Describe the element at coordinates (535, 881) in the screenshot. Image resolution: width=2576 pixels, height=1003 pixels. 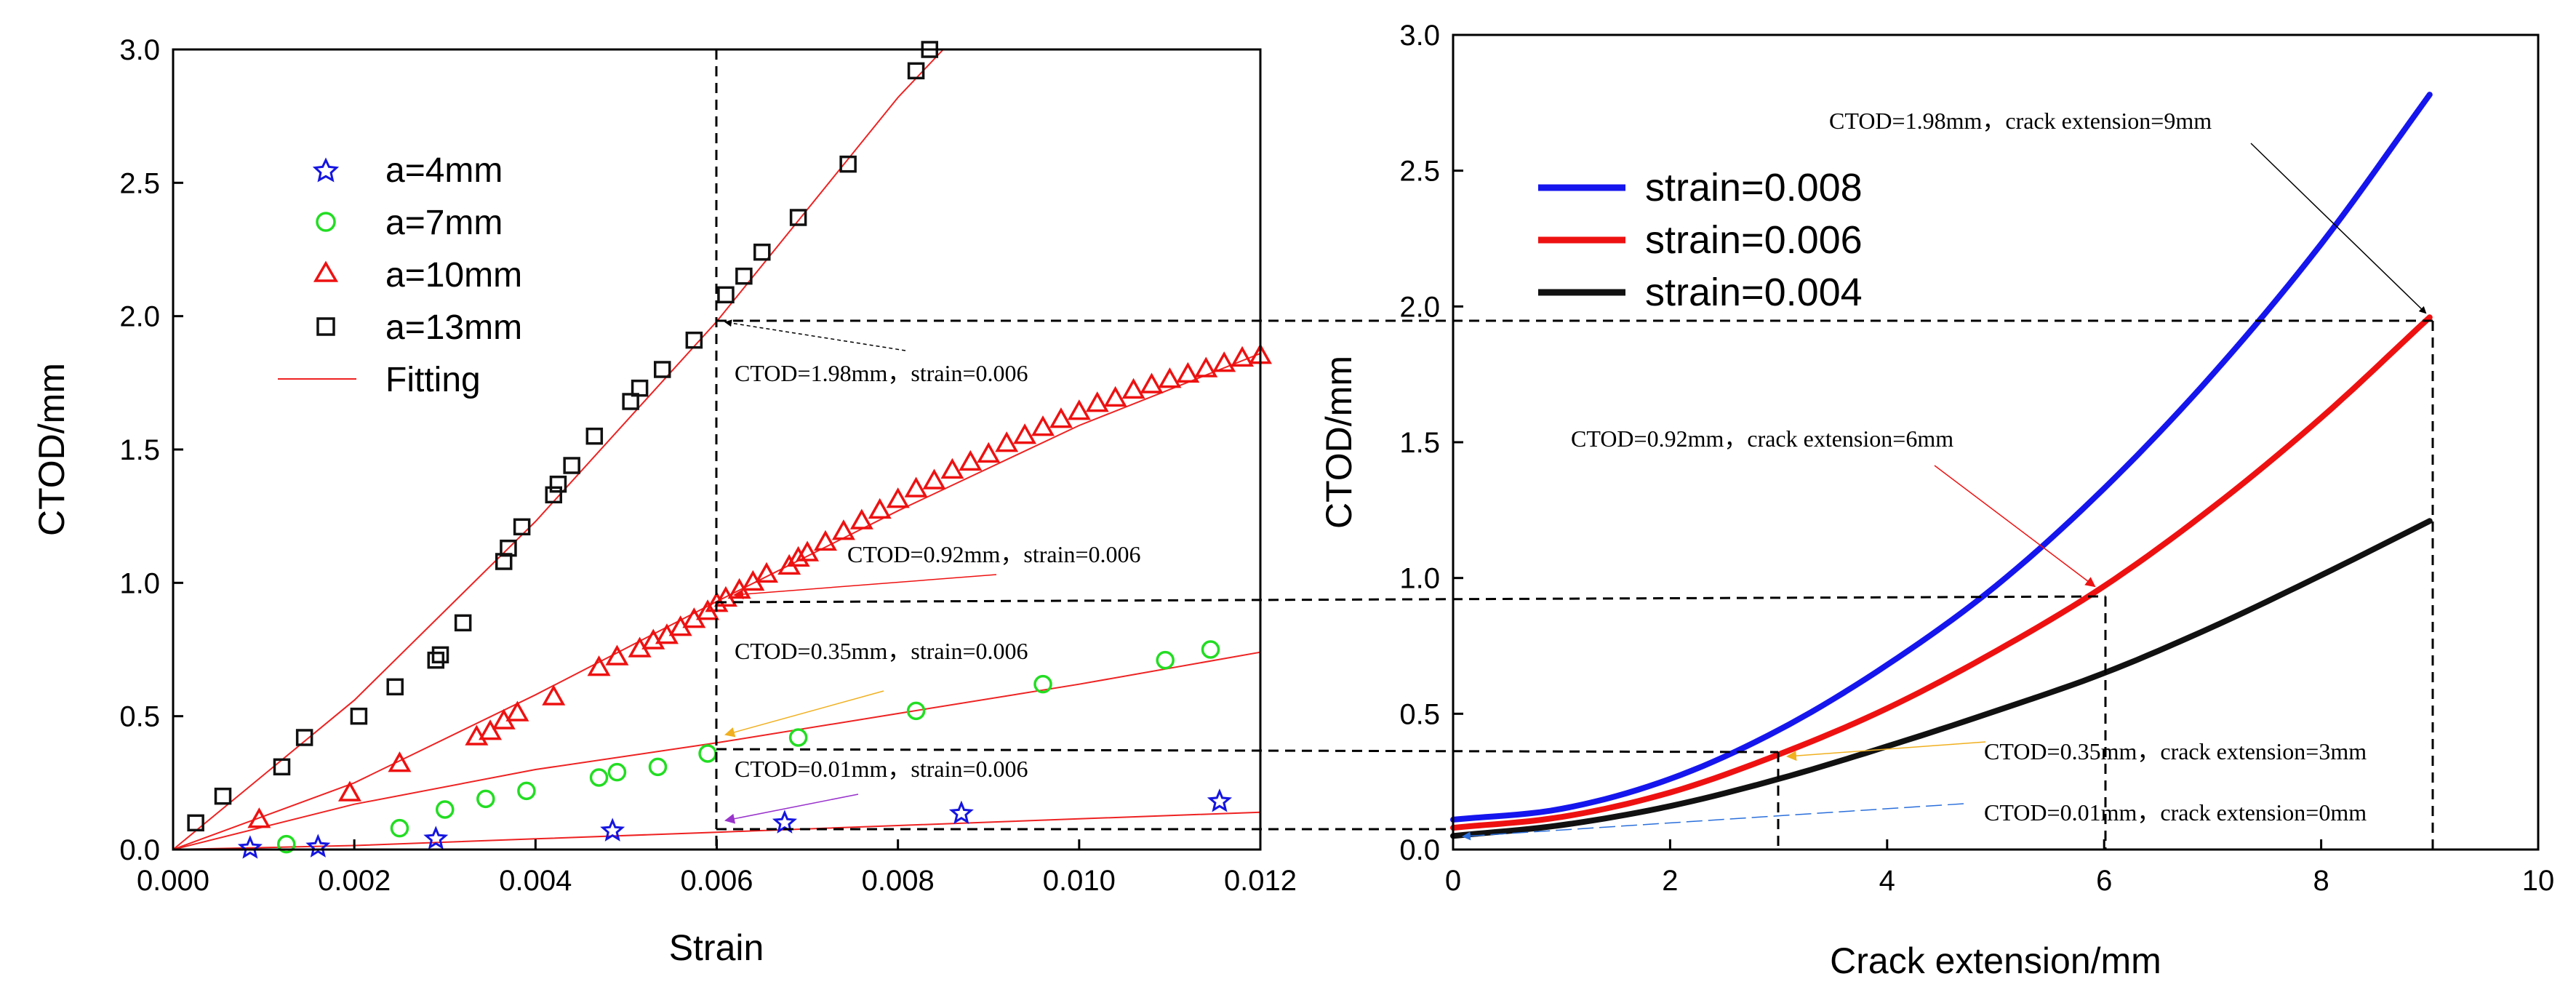
I see `left-x-tick-label: 0.004` at that location.